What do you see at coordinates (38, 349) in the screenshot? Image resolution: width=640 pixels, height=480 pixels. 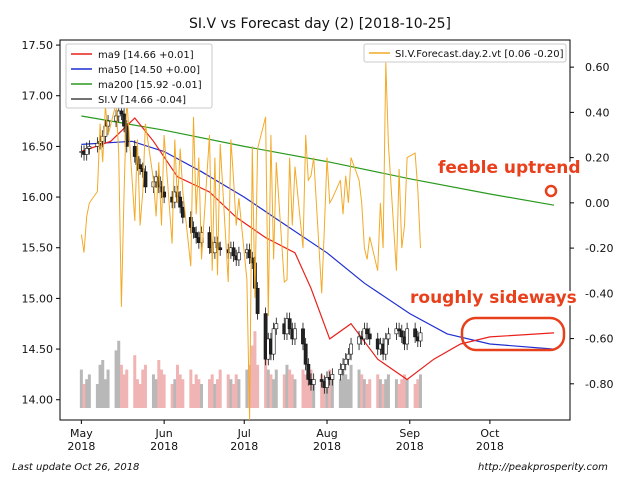 I see `left-tick-label: 14.50` at bounding box center [38, 349].